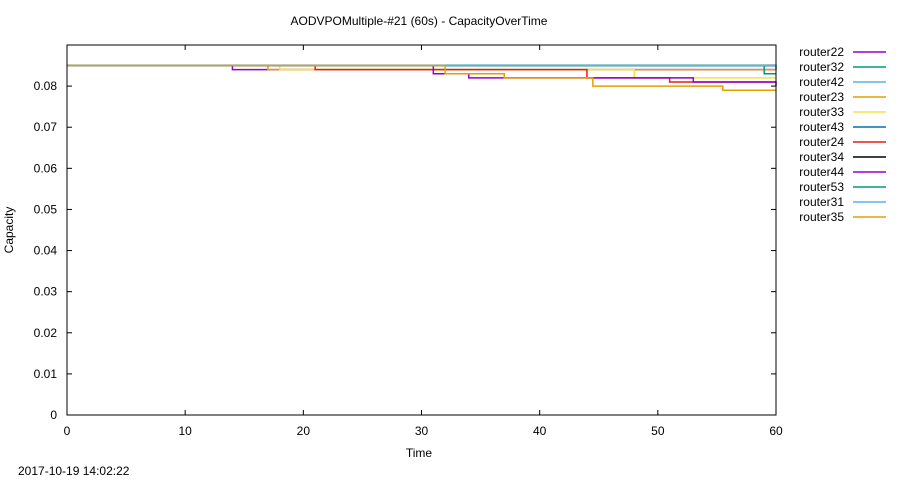 The height and width of the screenshot is (480, 900). What do you see at coordinates (821, 172) in the screenshot?
I see `legend-label-router44: router44` at bounding box center [821, 172].